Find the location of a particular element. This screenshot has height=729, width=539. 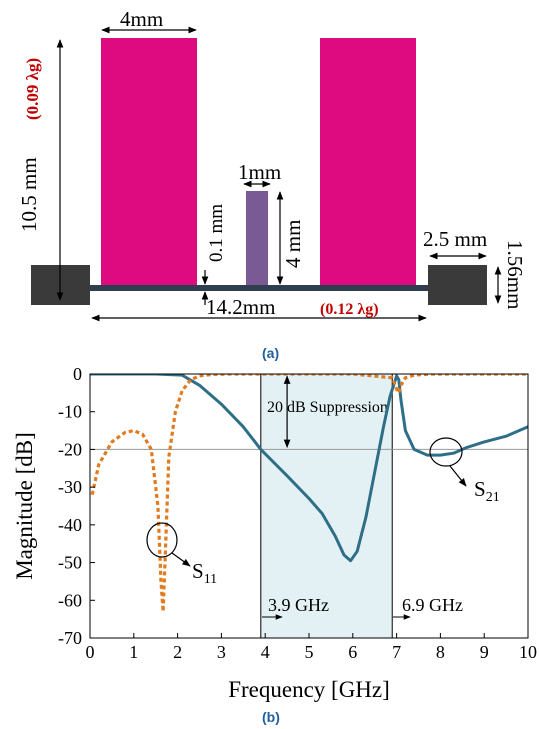

y-tick-label: -60 is located at coordinates (70, 600).